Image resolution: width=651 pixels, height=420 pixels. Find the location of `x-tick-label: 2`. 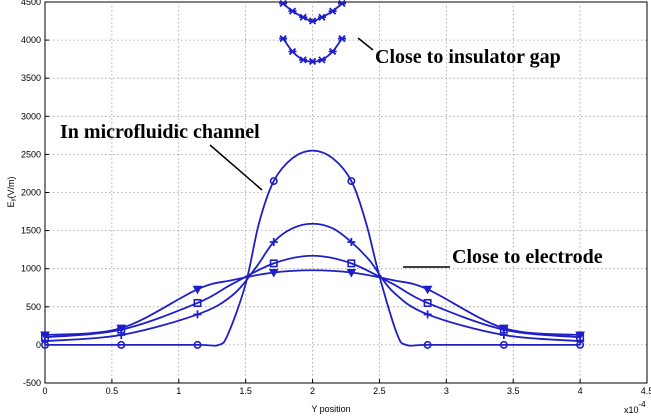

x-tick-label: 2 is located at coordinates (312, 391).